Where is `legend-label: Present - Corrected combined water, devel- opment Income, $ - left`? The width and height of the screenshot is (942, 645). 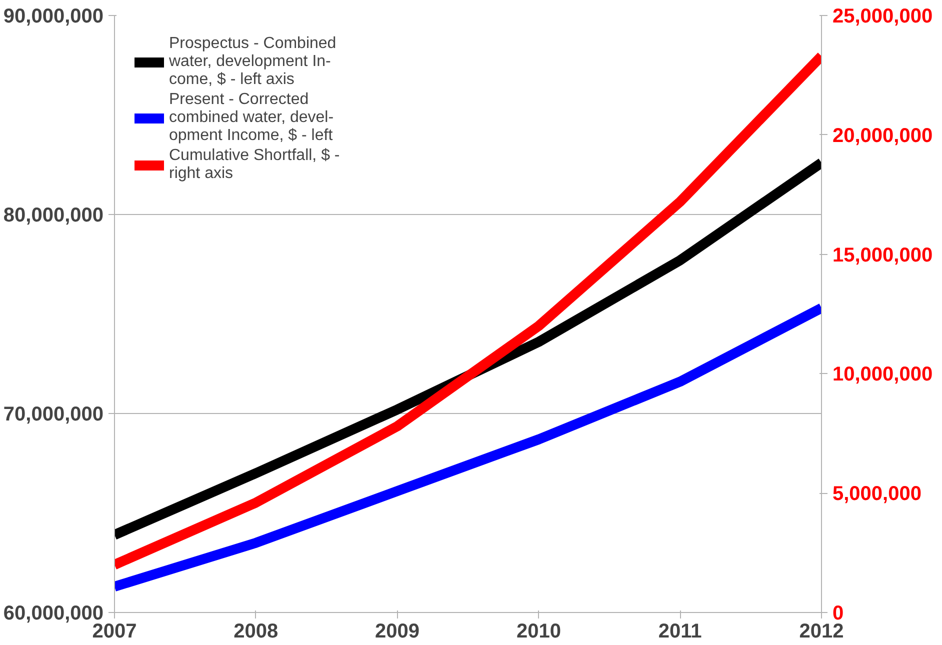
legend-label: Present - Corrected combined water, devel- opment Income, $ - left is located at coordinates (251, 118).